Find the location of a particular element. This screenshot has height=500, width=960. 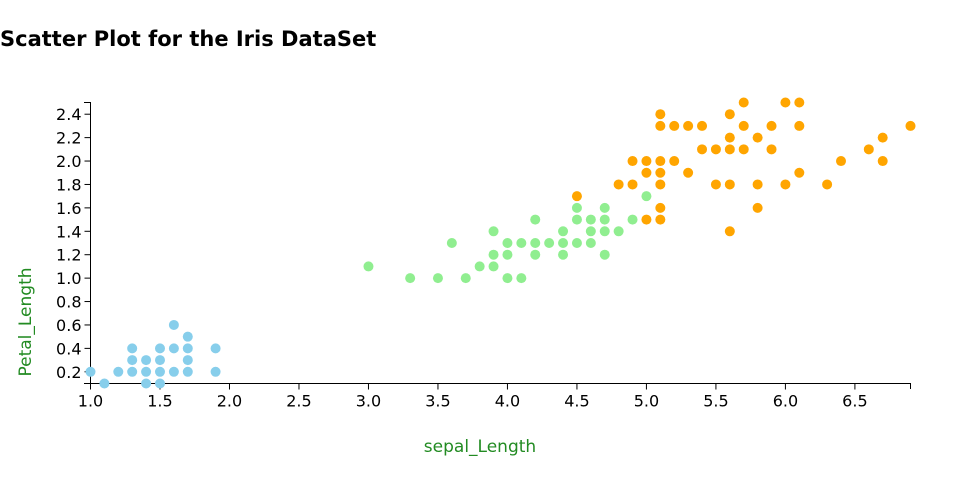

y-tick-label: 0.8 is located at coordinates (68, 302).